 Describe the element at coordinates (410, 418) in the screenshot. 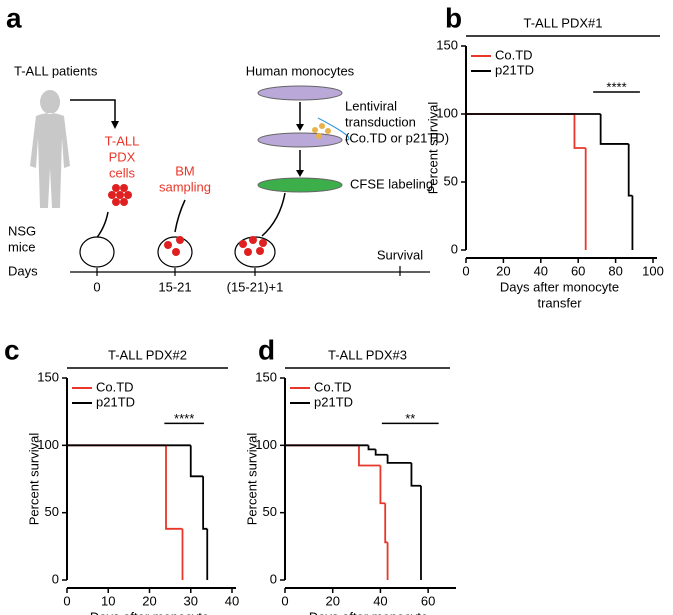

I see `significance: **` at that location.